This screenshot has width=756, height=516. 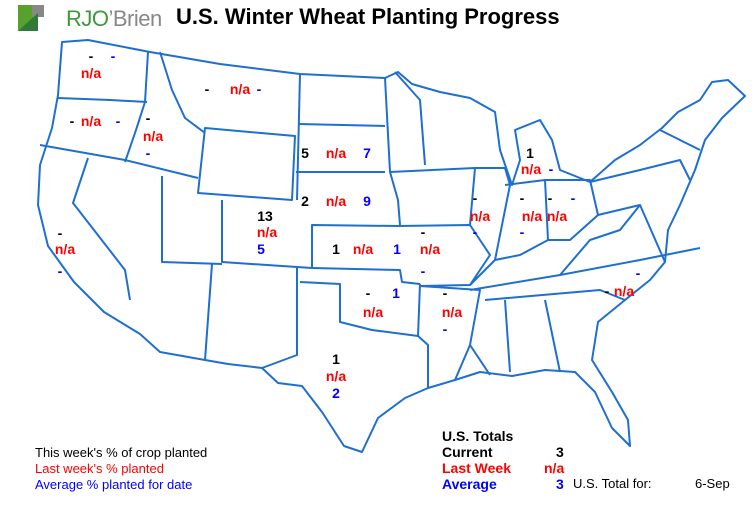 I want to click on state-nc-last-week: n/a, so click(x=624, y=291).